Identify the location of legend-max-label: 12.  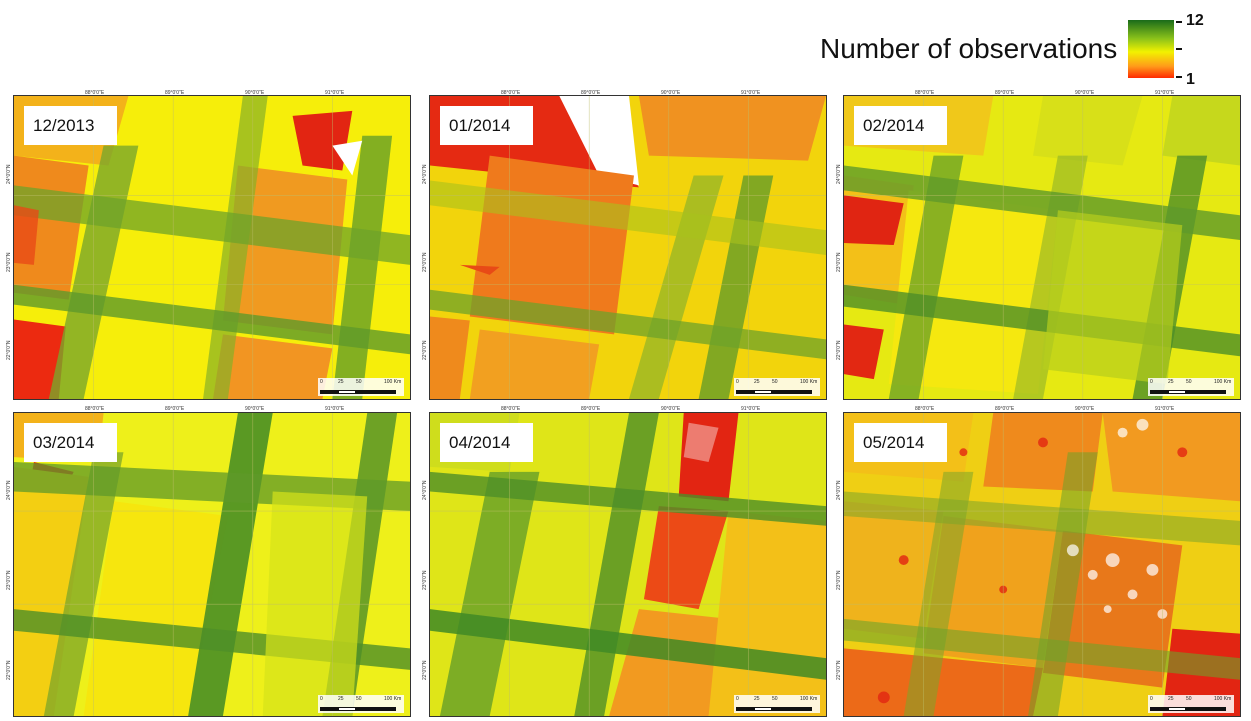
(1195, 20).